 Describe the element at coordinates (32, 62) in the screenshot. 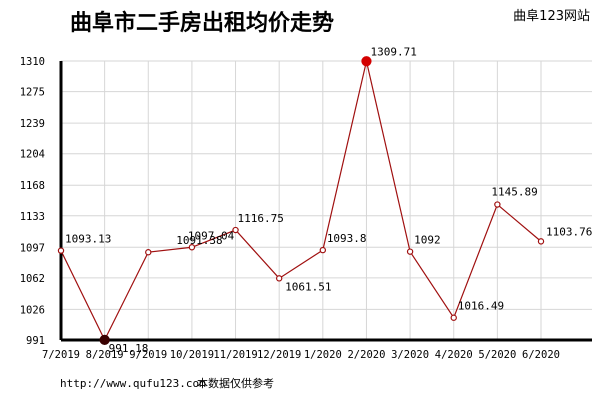

I see `y-tick-label: 1310` at that location.